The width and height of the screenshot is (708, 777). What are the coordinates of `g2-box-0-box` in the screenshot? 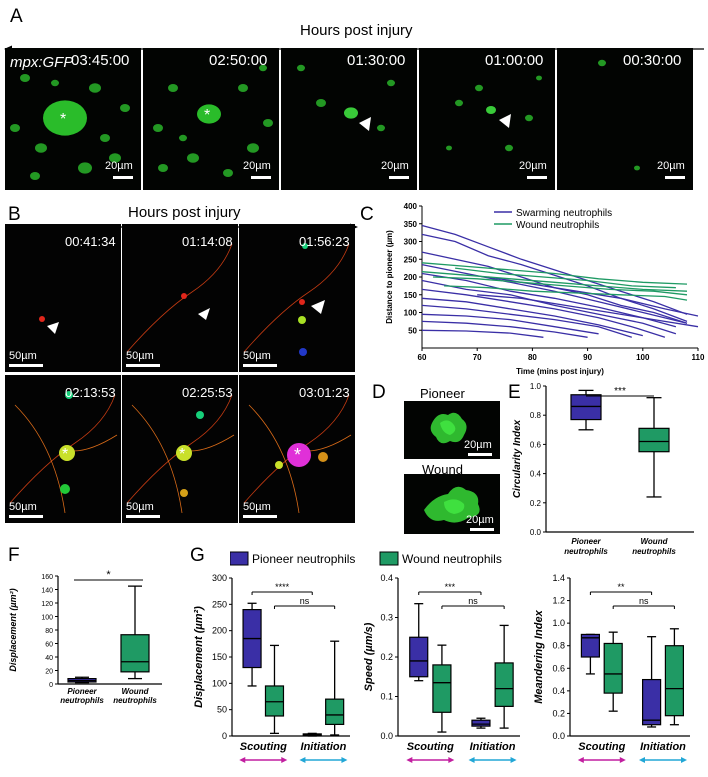 It's located at (419, 657).